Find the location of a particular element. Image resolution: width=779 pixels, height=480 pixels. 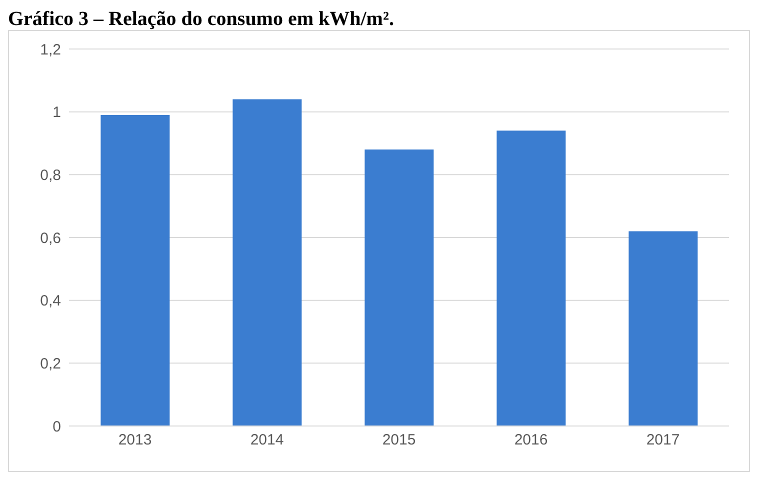

y-tick-label: 0,6 is located at coordinates (50, 238).